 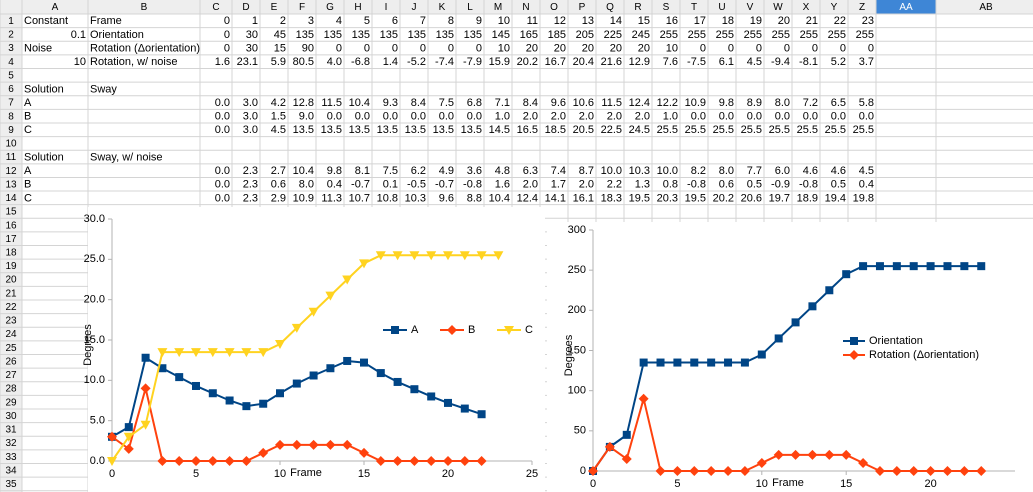 I want to click on cell-text: 3.7, so click(x=866, y=62).